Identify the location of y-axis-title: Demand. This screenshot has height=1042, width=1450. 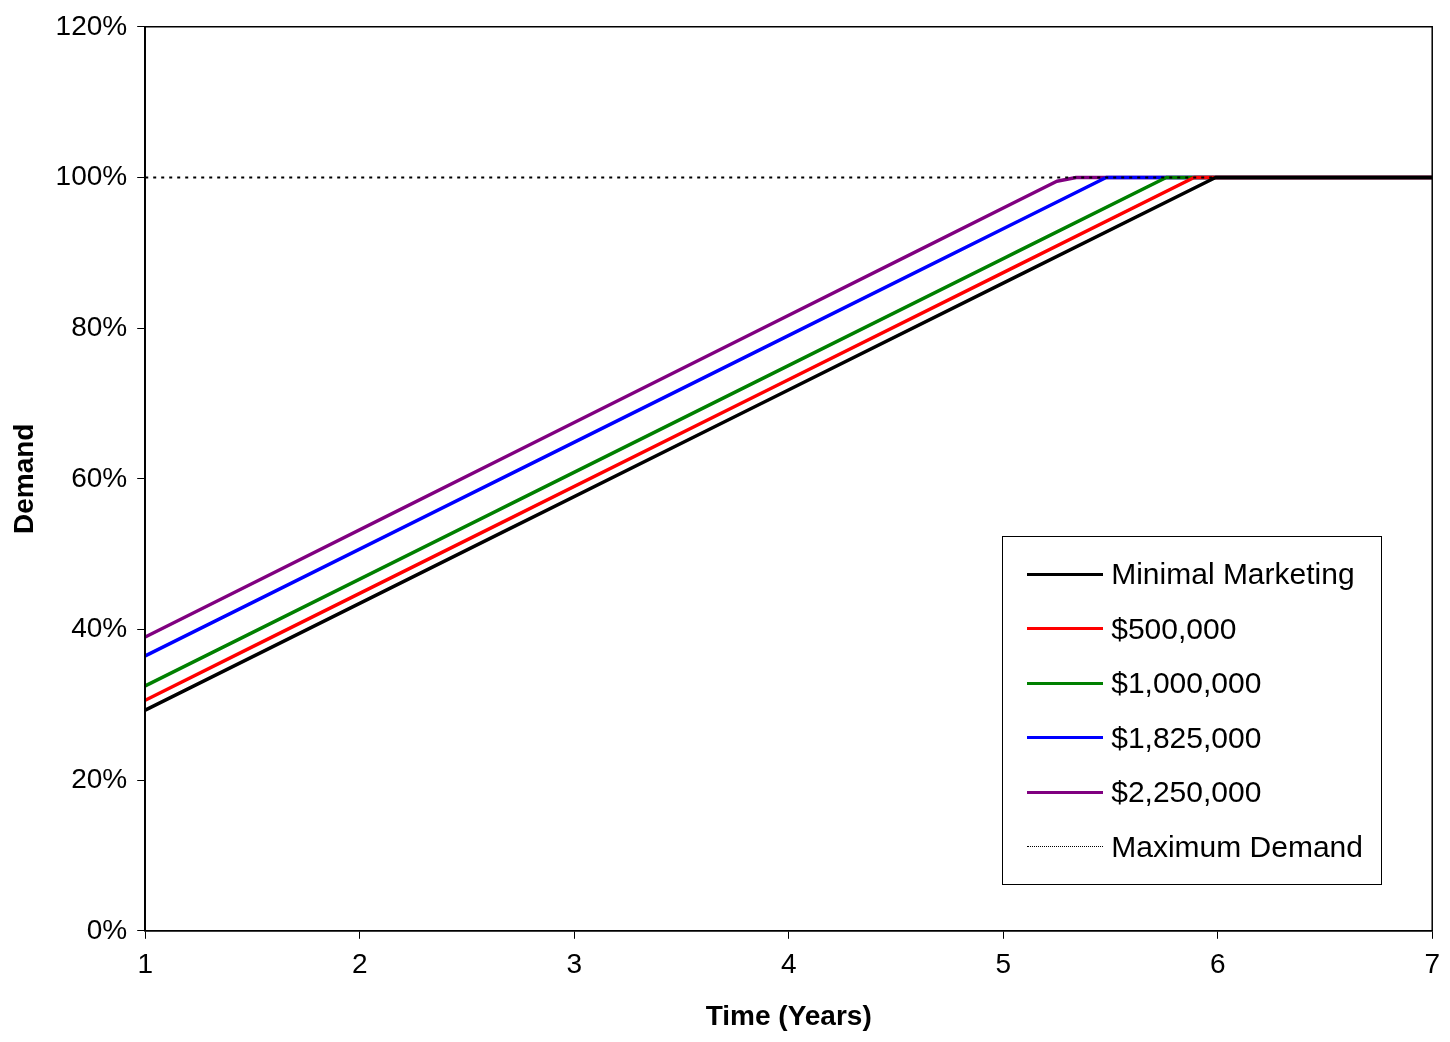
(23, 479).